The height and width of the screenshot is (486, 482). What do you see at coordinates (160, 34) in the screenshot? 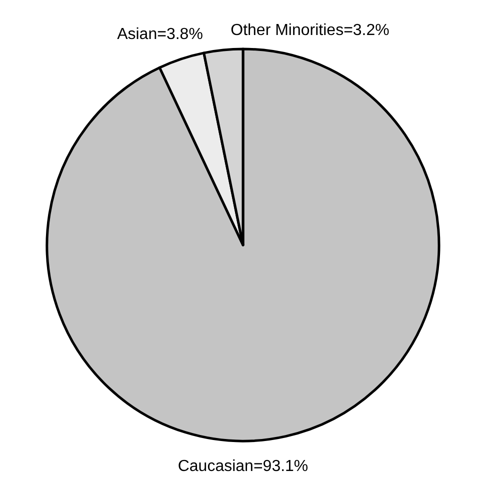
I see `slice-label: Asian=3.8%` at bounding box center [160, 34].